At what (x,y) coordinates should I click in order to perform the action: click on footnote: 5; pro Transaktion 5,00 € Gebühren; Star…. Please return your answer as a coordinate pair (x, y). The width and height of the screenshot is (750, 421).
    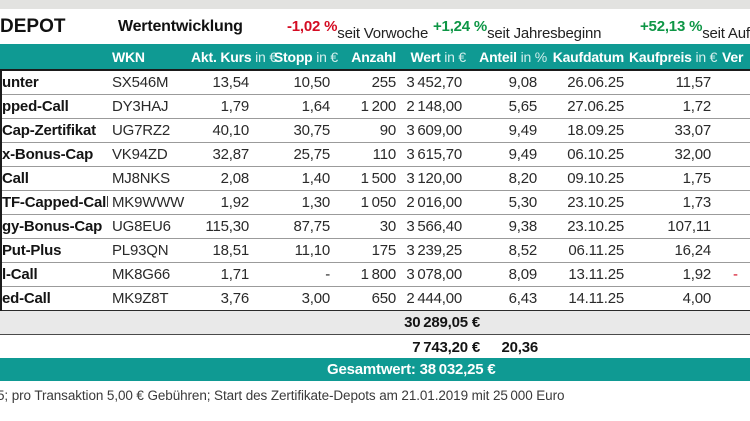
    Looking at the image, I should click on (282, 395).